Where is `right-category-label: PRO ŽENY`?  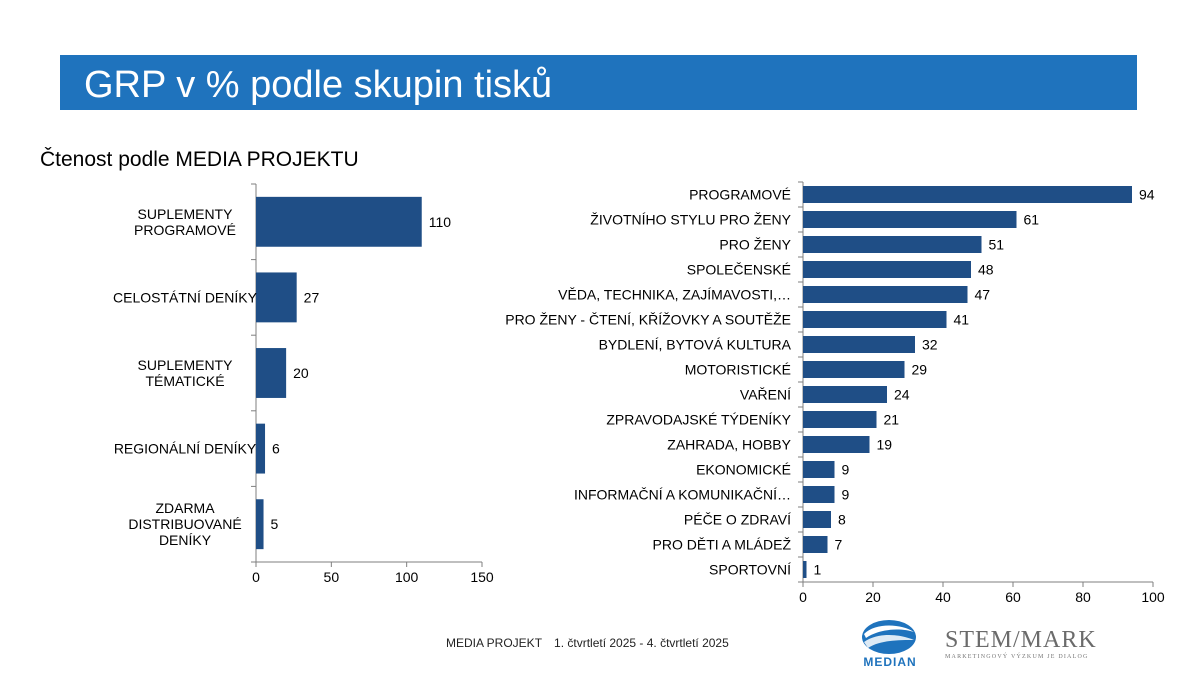 right-category-label: PRO ŽENY is located at coordinates (755, 245).